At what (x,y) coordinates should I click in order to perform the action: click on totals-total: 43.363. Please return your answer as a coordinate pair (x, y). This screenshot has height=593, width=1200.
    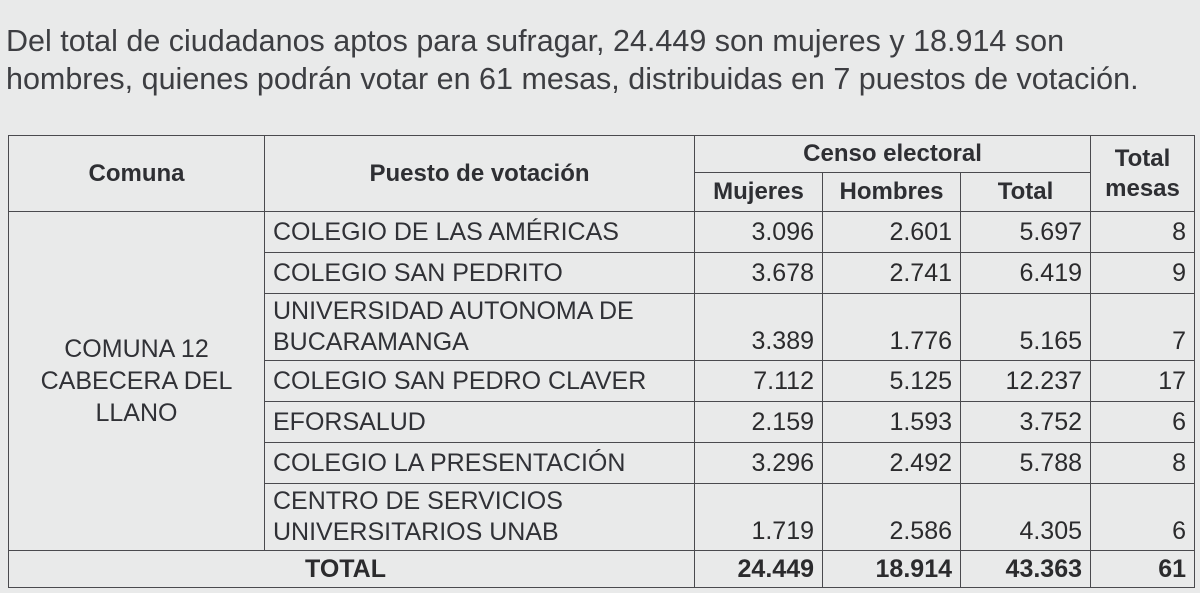
    Looking at the image, I should click on (1025, 569).